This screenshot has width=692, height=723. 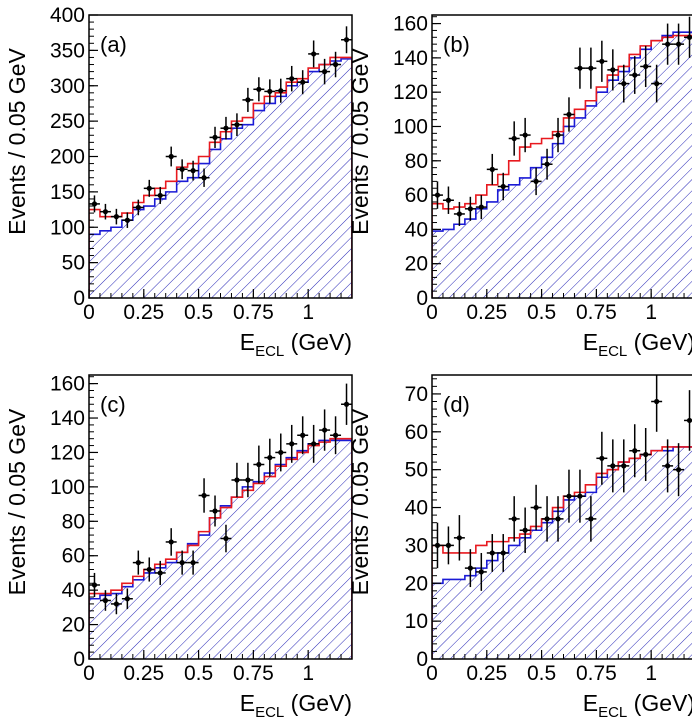 I want to click on y-tick-label: 0, so click(x=79, y=298).